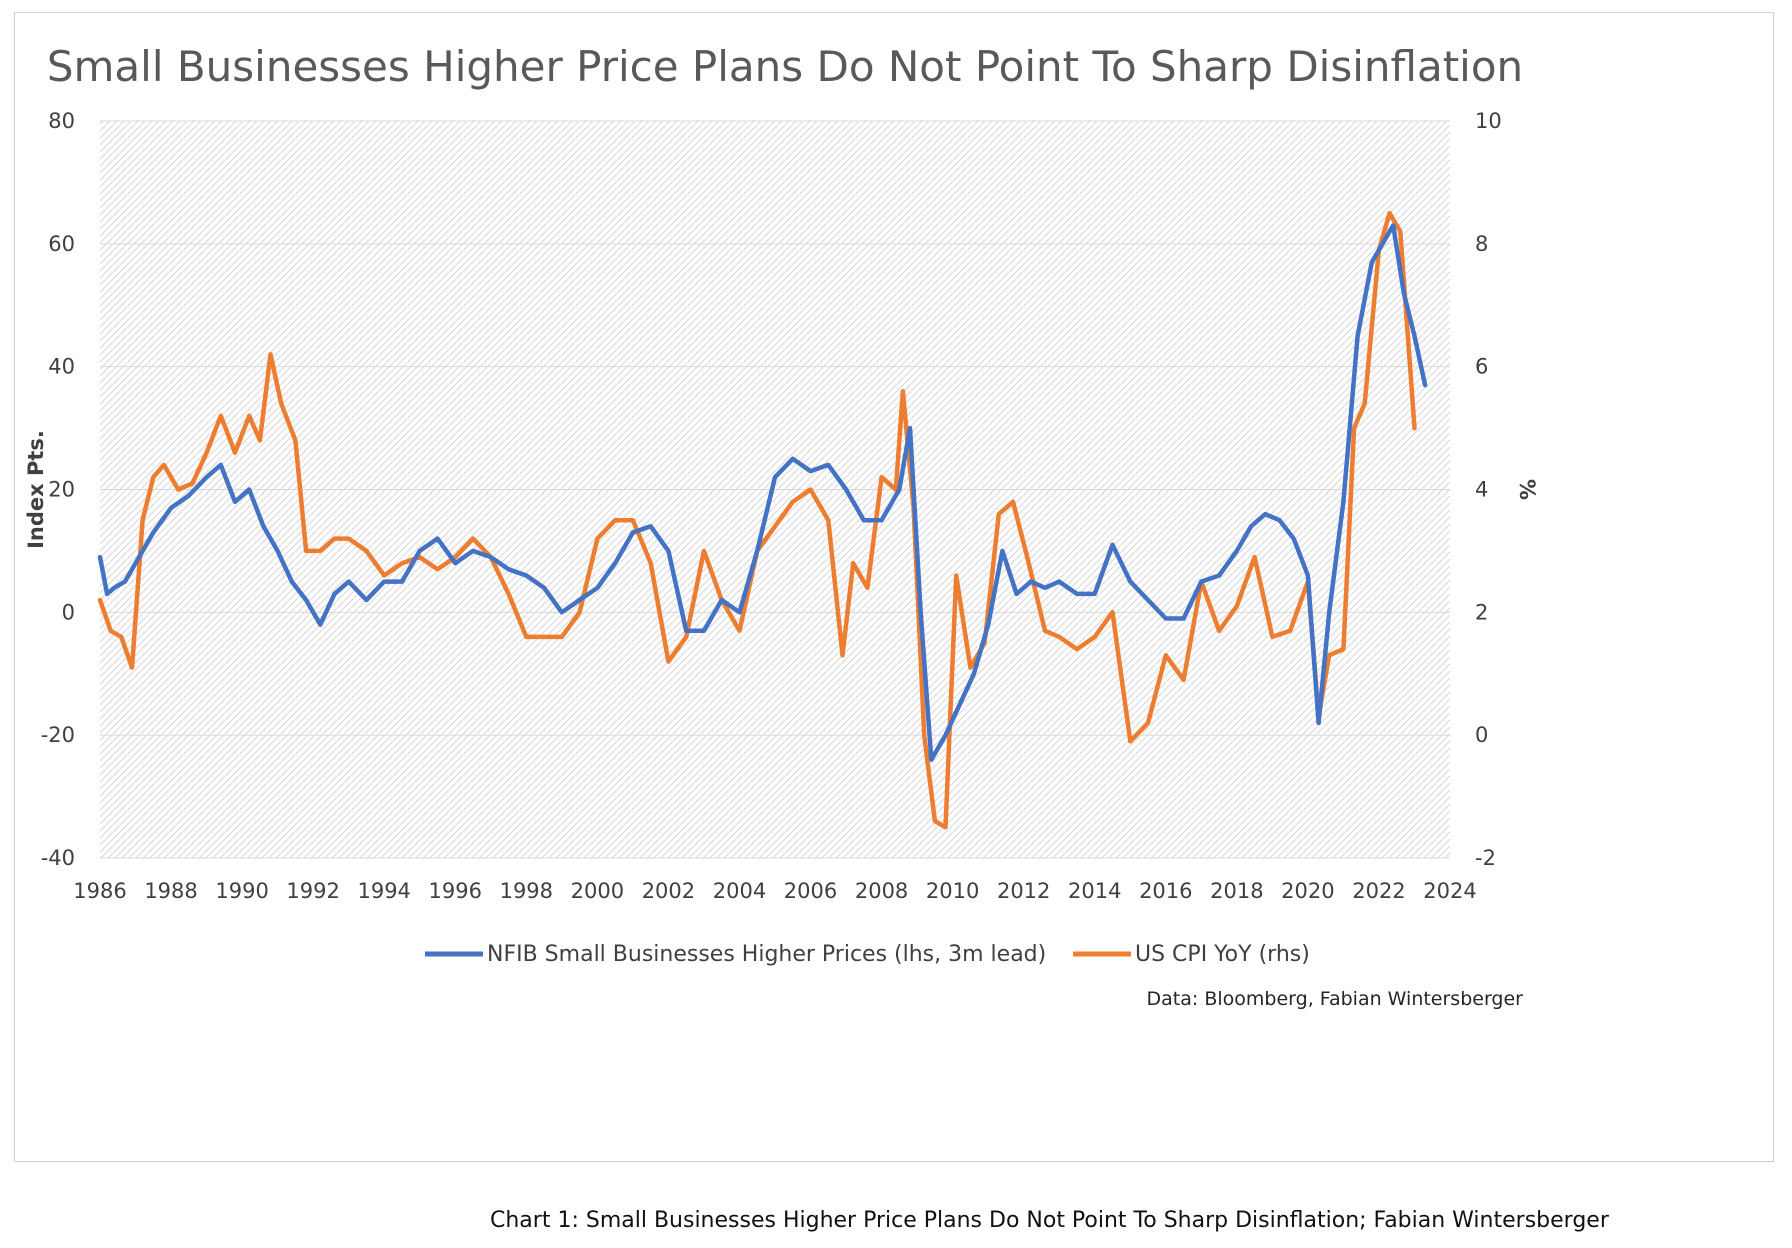 This screenshot has width=1792, height=1248. I want to click on y-tick-label: 80, so click(61, 121).